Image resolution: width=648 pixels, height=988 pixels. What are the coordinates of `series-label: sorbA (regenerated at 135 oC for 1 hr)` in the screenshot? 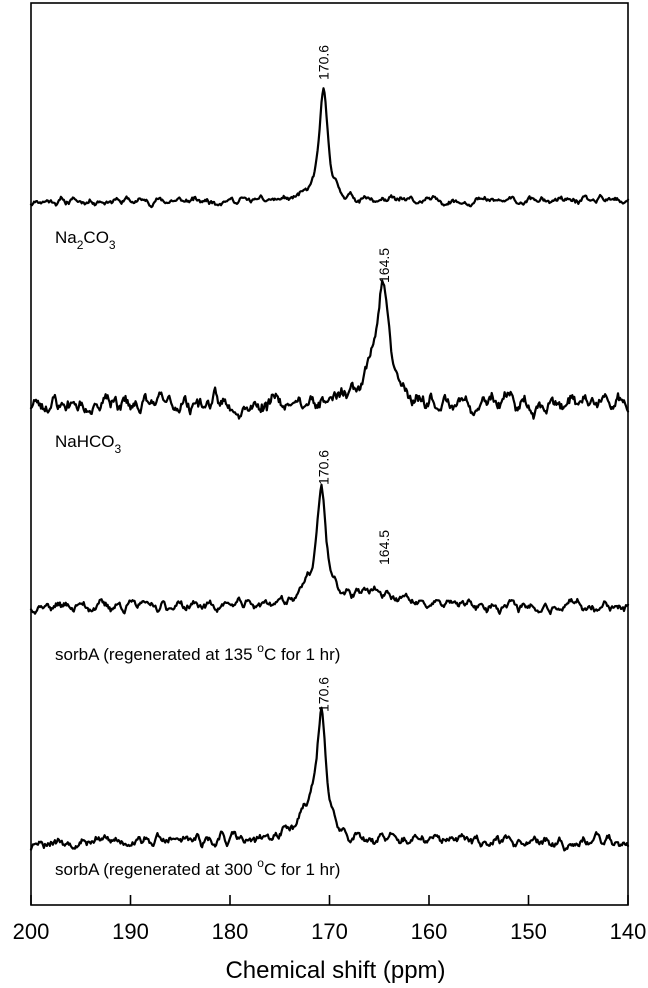 It's located at (197, 652).